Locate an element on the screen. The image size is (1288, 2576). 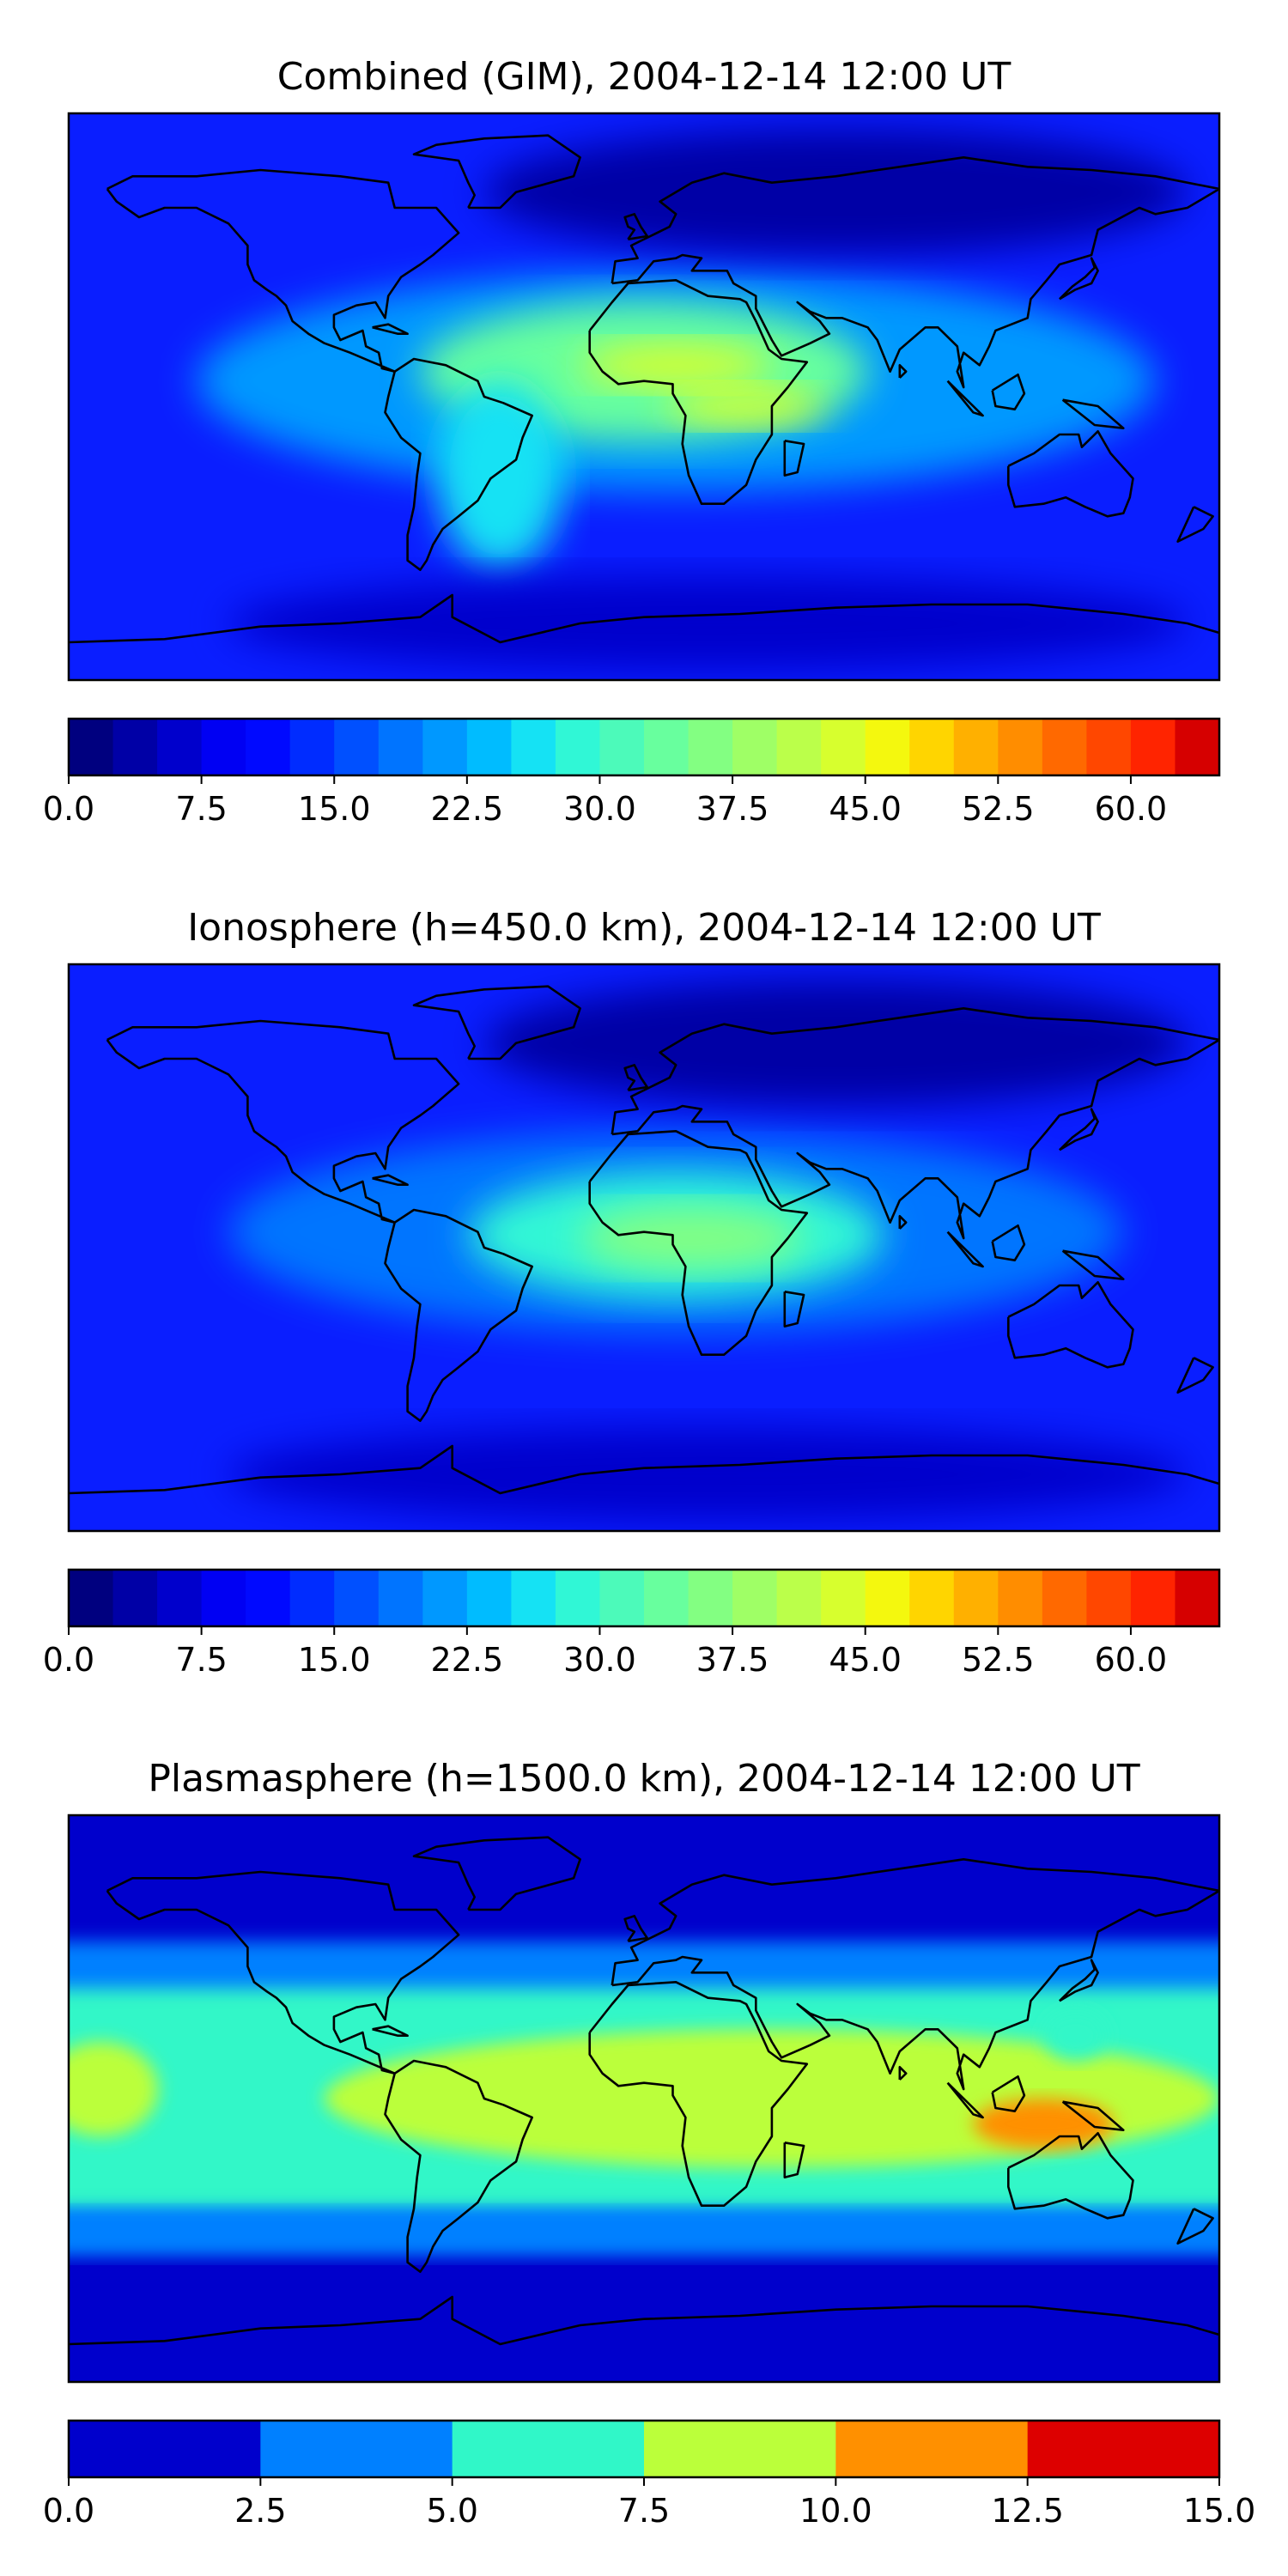
coastline-africa is located at coordinates (698, 1243).